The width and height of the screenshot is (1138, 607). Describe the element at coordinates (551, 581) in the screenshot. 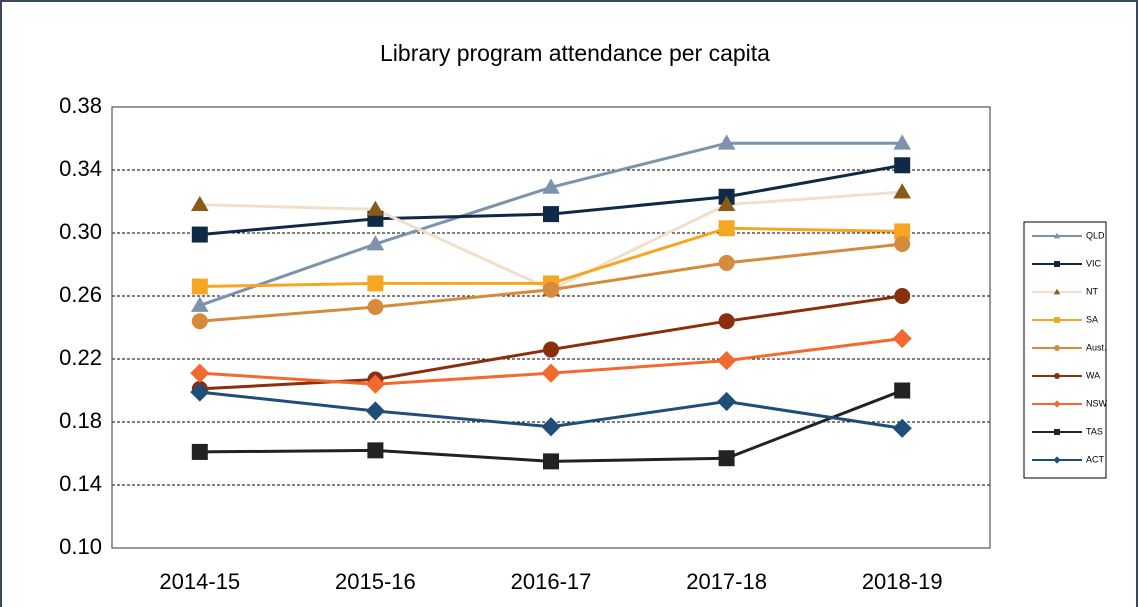

I see `x-tick-label: 2016-17` at that location.